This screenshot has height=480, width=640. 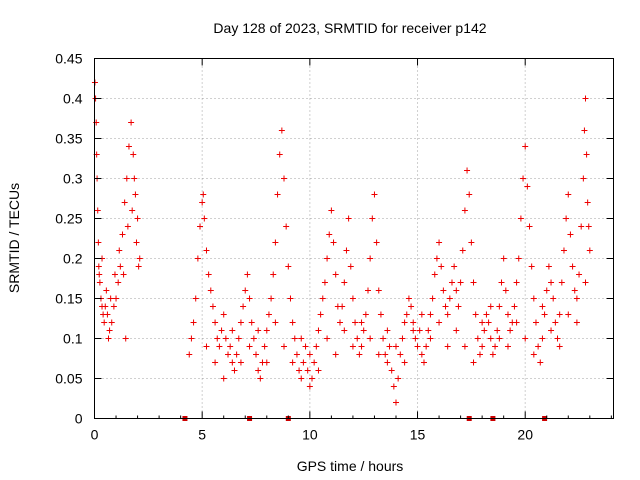 What do you see at coordinates (68, 219) in the screenshot?
I see `y-tick-label: 0.25` at bounding box center [68, 219].